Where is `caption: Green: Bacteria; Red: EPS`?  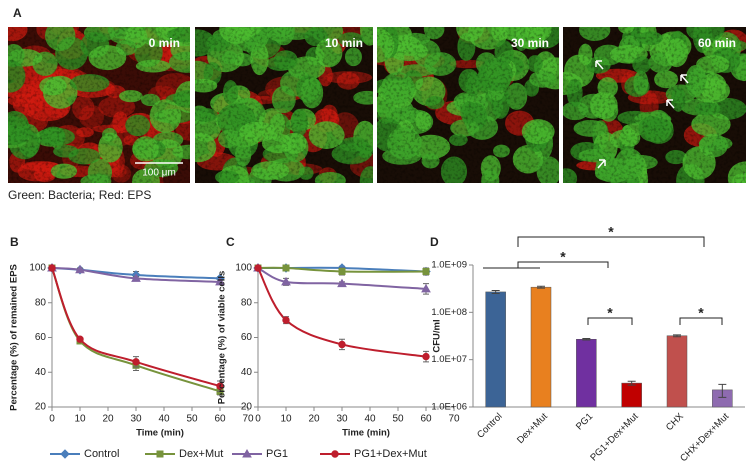 caption: Green: Bacteria; Red: EPS is located at coordinates (79, 195).